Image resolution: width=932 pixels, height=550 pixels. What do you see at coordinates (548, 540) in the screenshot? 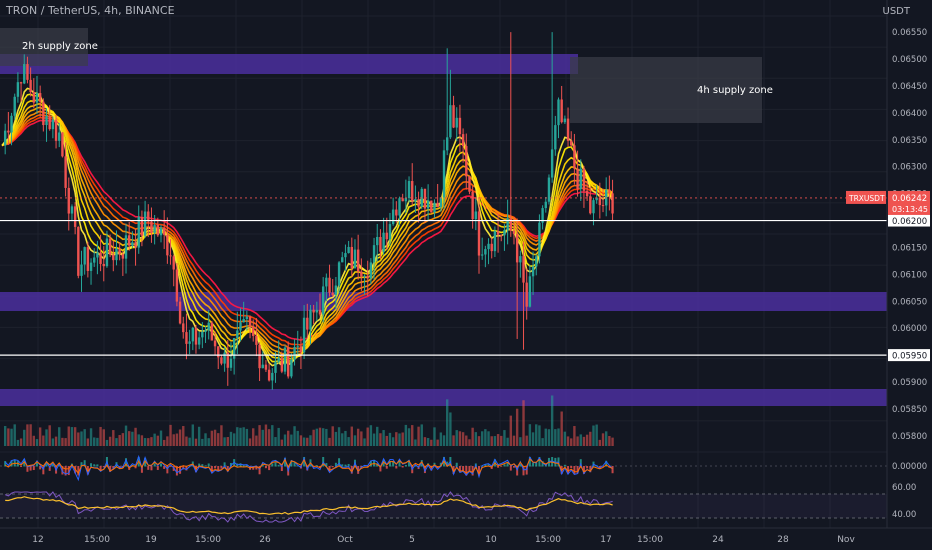
I see `date-tick-label: 15:00` at bounding box center [548, 540].